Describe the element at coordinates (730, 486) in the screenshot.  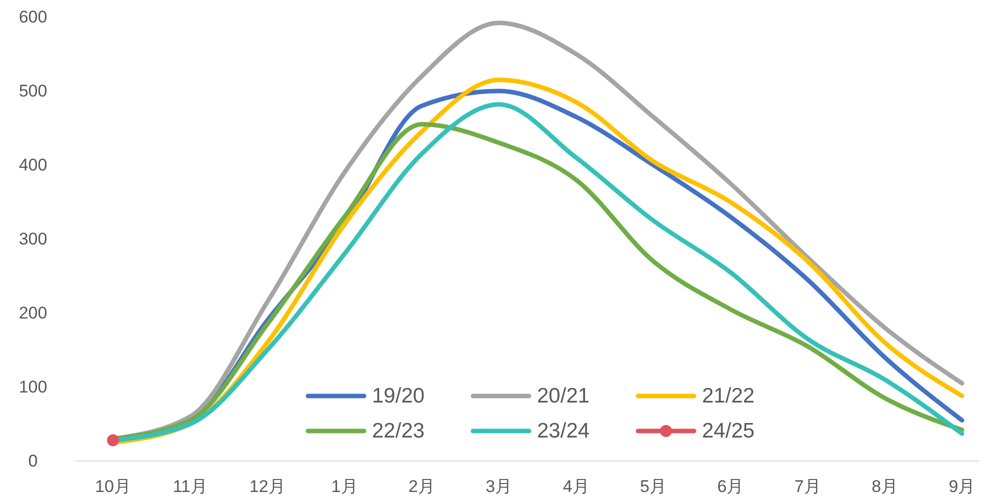
I see `x-tick-label: 6月` at that location.